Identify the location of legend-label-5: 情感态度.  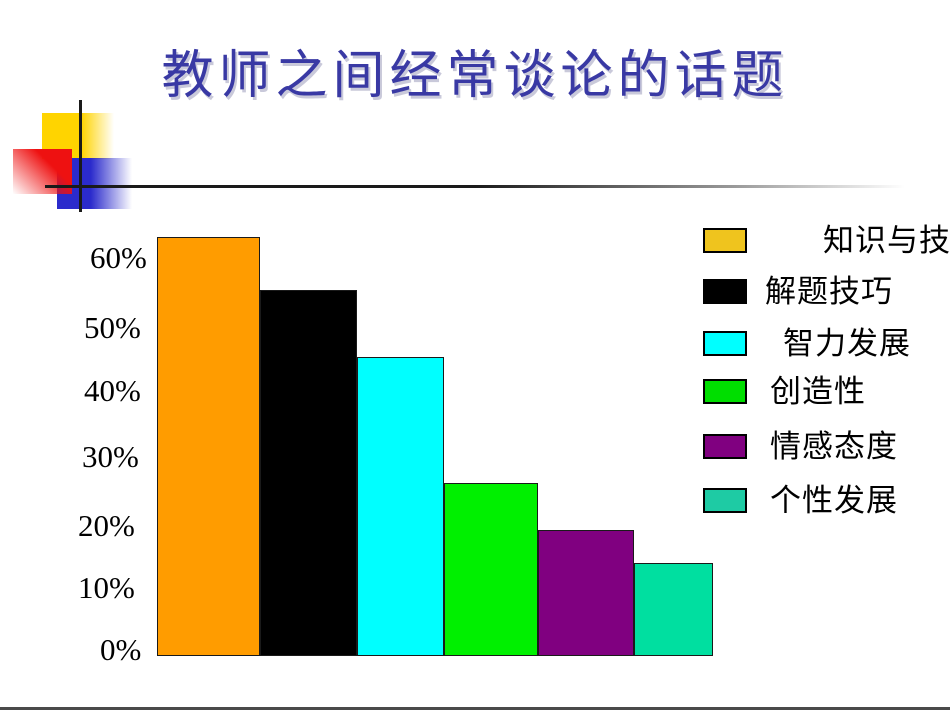
(834, 446).